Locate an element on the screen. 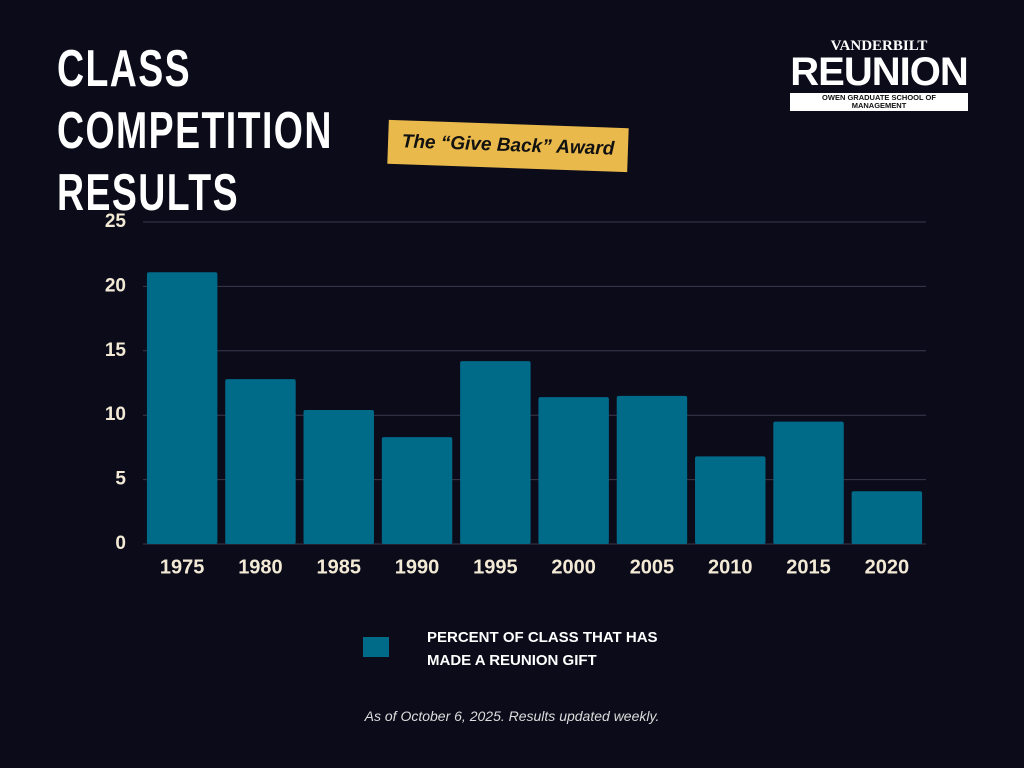 This screenshot has width=1024, height=768. x-tick-label: 1990 is located at coordinates (417, 567).